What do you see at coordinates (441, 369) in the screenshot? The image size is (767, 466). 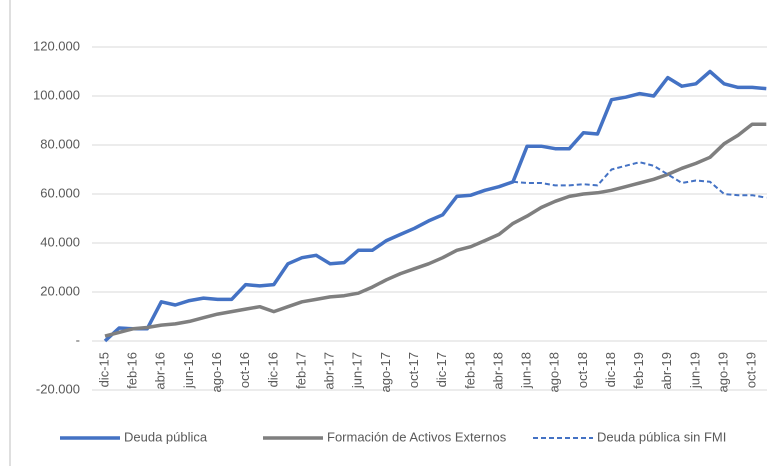 I see `x-tick-label: dic-17` at bounding box center [441, 369].